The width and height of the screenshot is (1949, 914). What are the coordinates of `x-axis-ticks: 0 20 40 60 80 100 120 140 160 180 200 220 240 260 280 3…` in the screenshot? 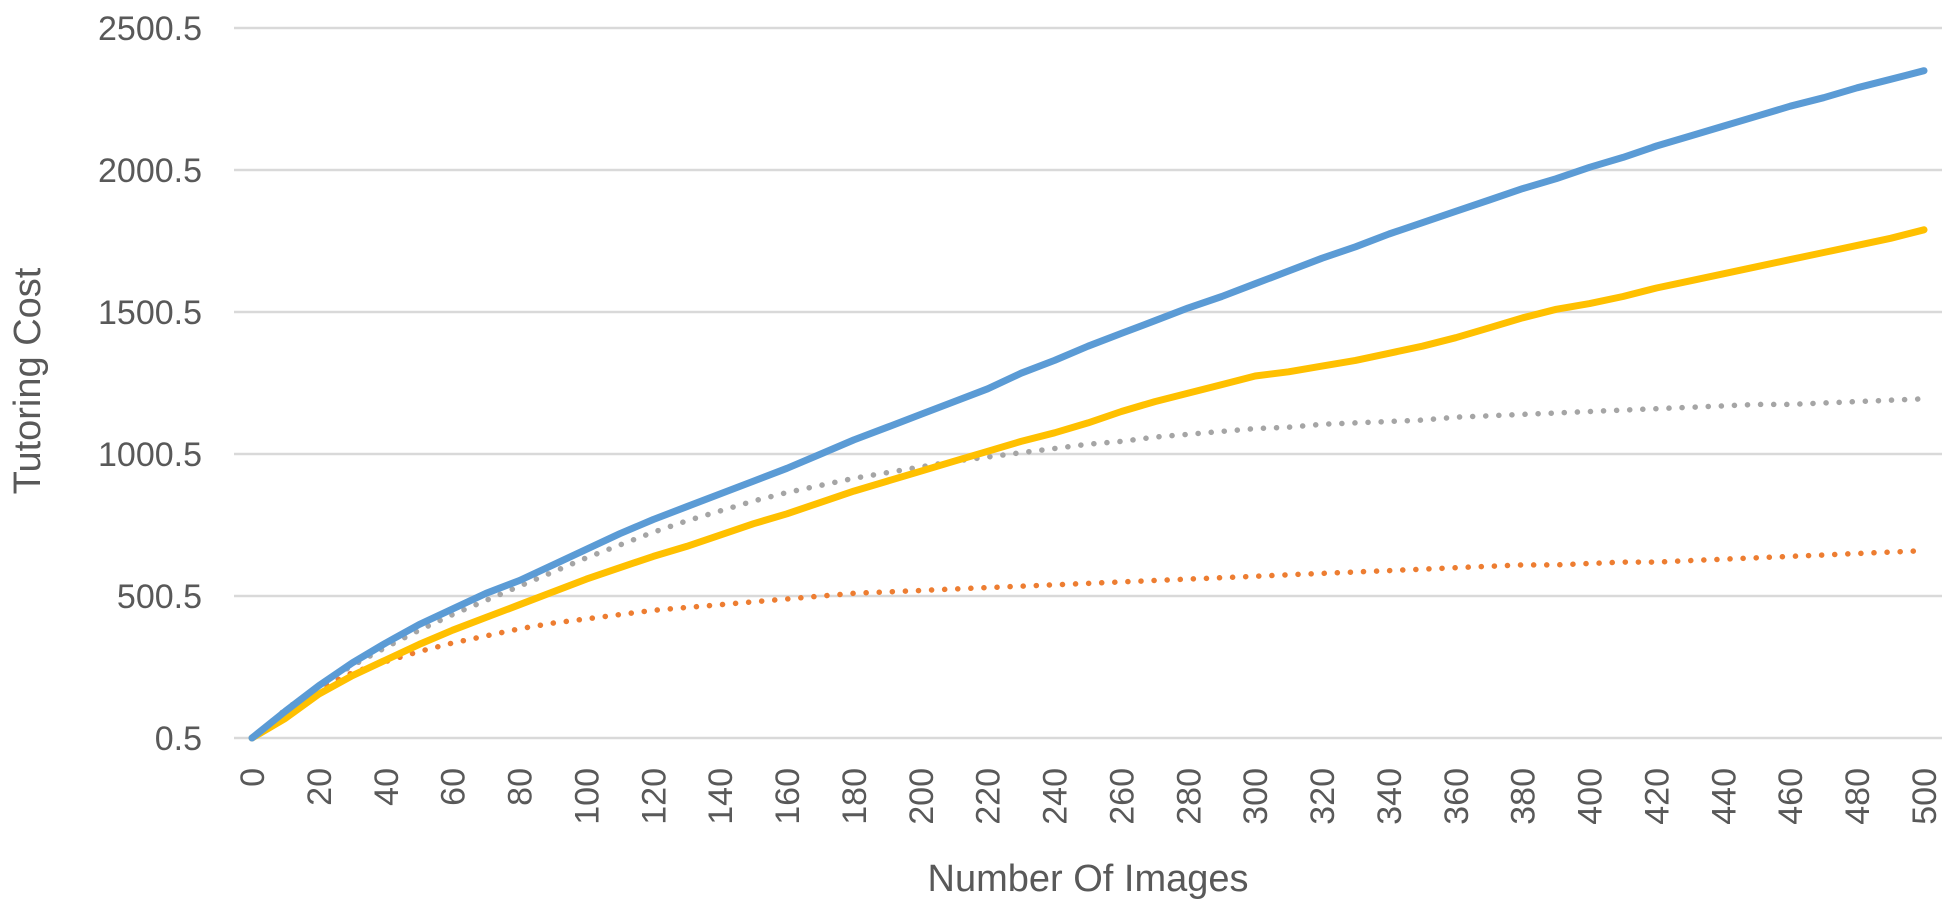 It's located at (1089, 796).